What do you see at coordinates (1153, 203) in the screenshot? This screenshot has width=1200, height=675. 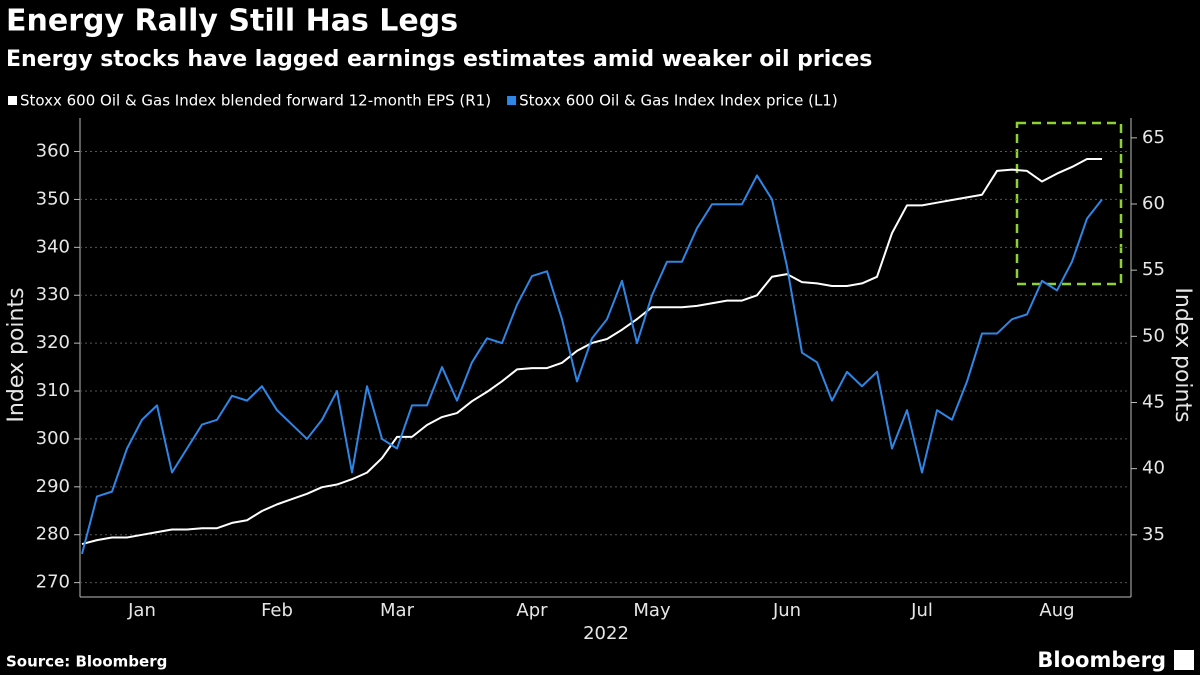 I see `y2-tick-label: 60` at bounding box center [1153, 203].